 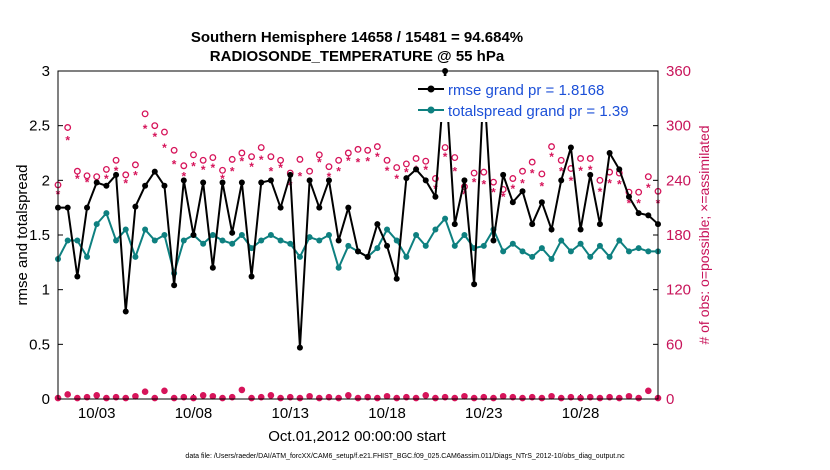 I want to click on y-right-tick-label: 300, so click(x=678, y=126).